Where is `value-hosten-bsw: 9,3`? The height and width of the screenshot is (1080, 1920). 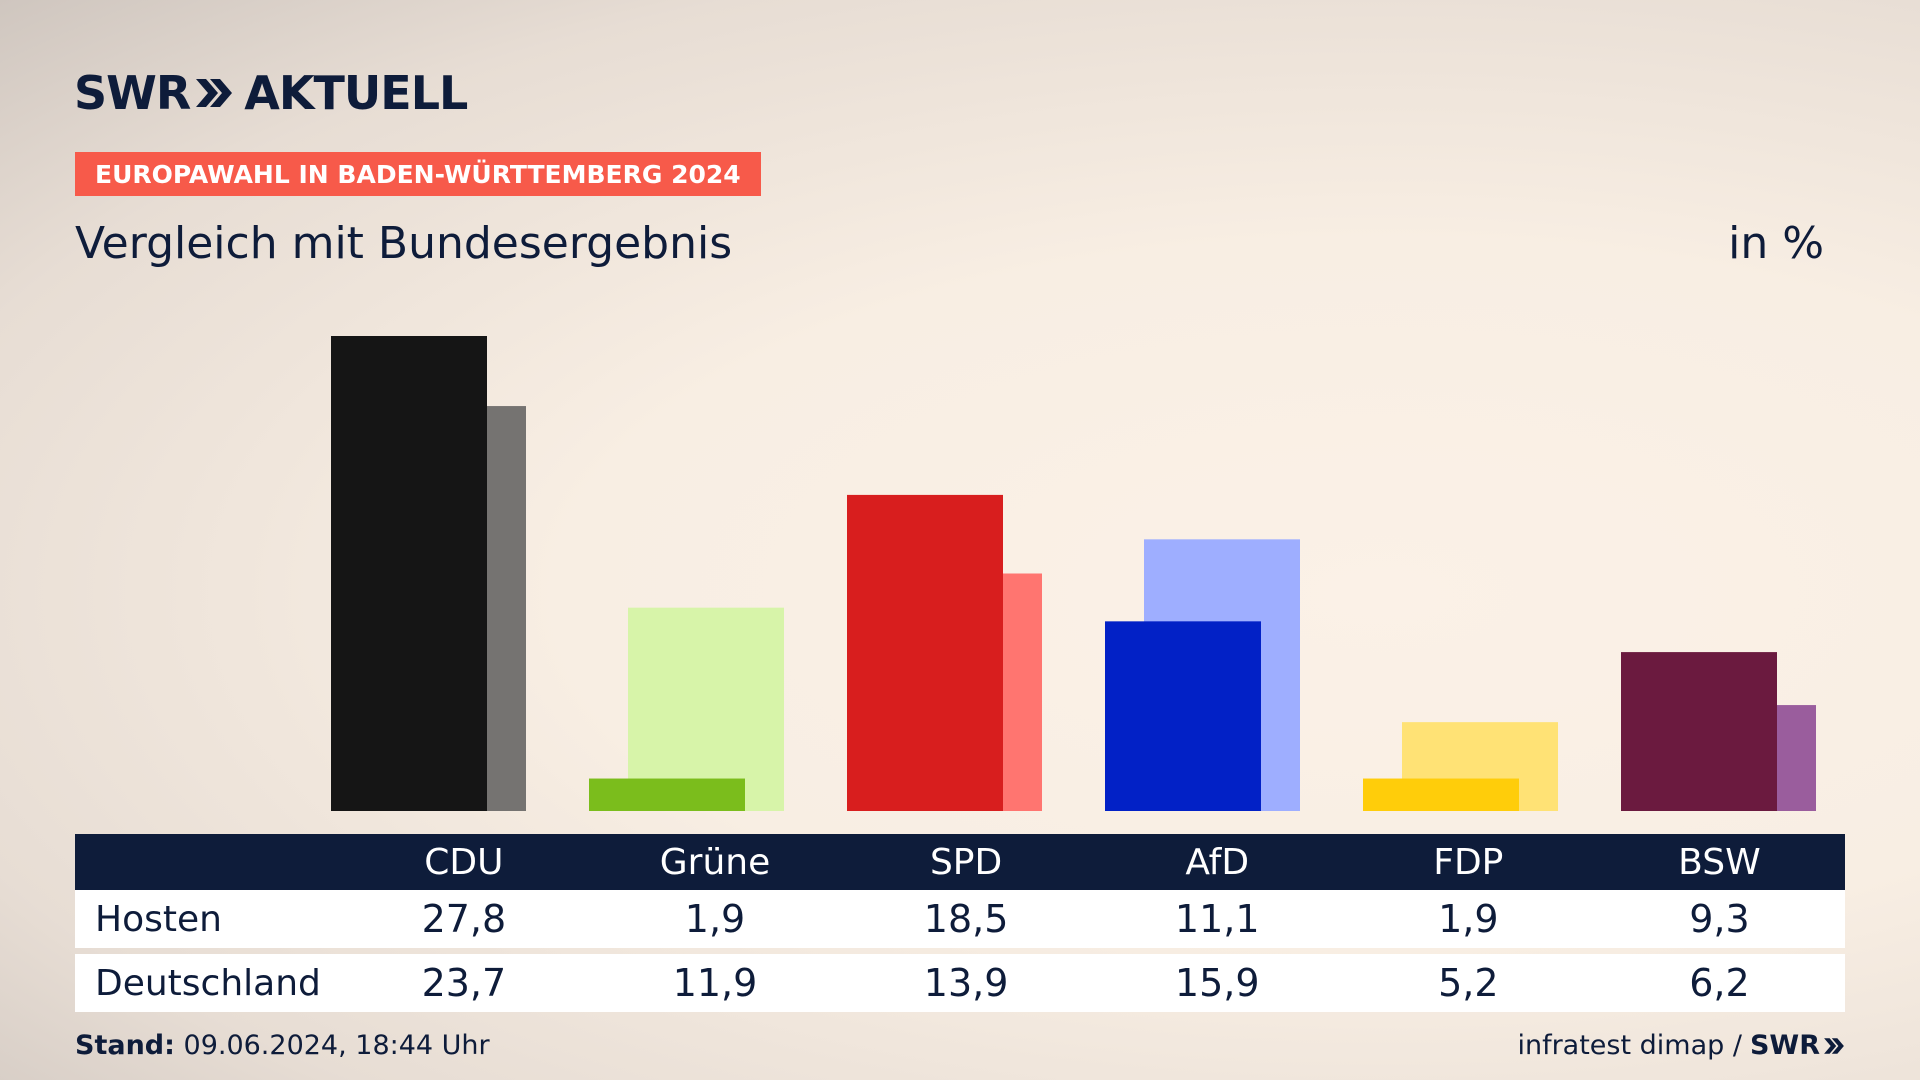 value-hosten-bsw: 9,3 is located at coordinates (1719, 919).